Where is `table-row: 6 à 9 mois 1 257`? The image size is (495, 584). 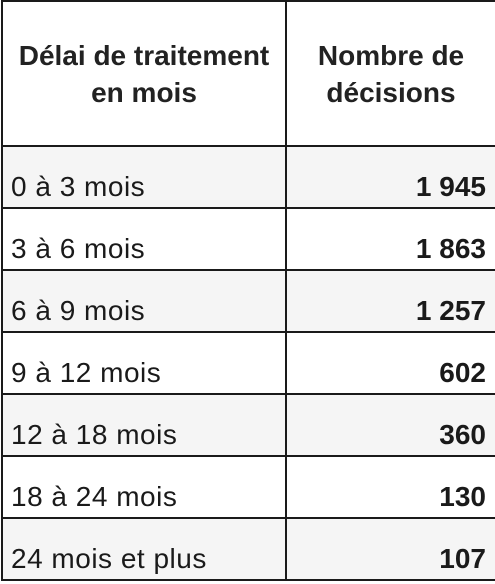
table-row: 6 à 9 mois 1 257 is located at coordinates (248, 301).